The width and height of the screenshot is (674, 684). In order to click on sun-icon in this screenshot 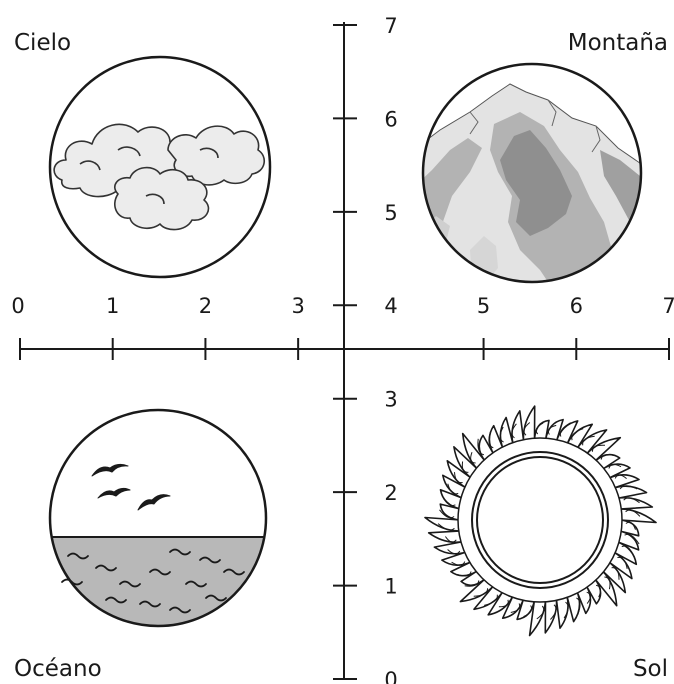, I will do `click(540, 520)`.